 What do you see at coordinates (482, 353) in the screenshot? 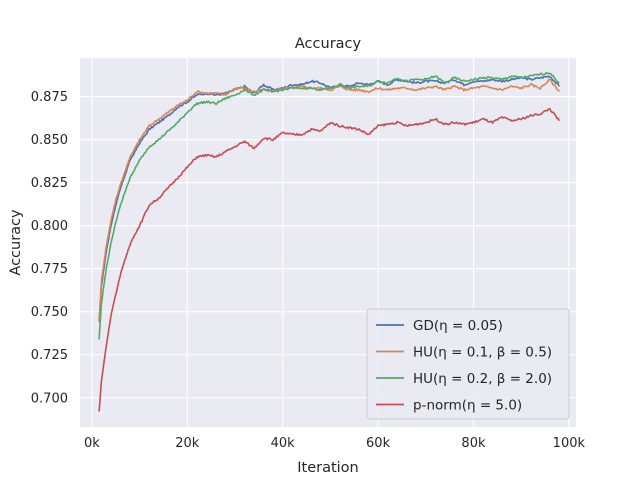
I see `legend-label: HU(η = 0.1, β = 0.5)` at bounding box center [482, 353].